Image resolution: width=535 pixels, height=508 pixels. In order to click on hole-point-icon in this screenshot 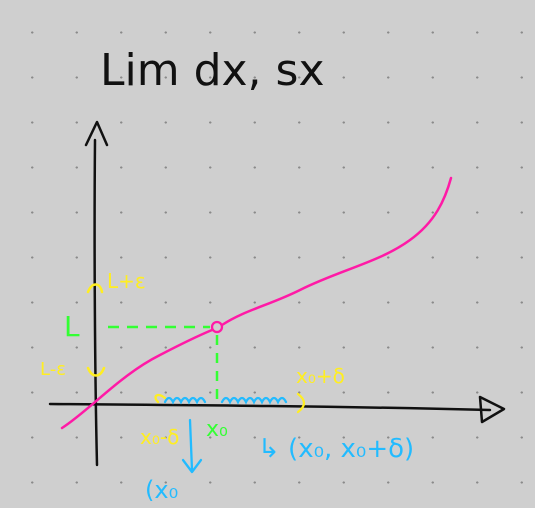, I will do `click(217, 327)`.